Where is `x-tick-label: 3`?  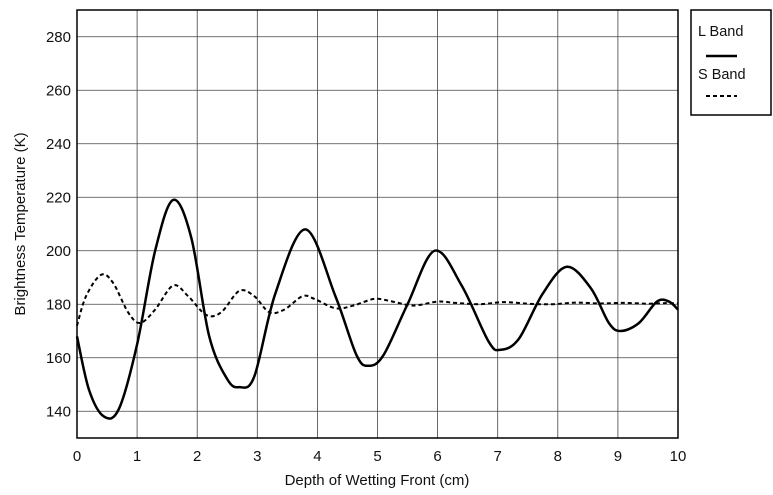
x-tick-label: 3 is located at coordinates (257, 456).